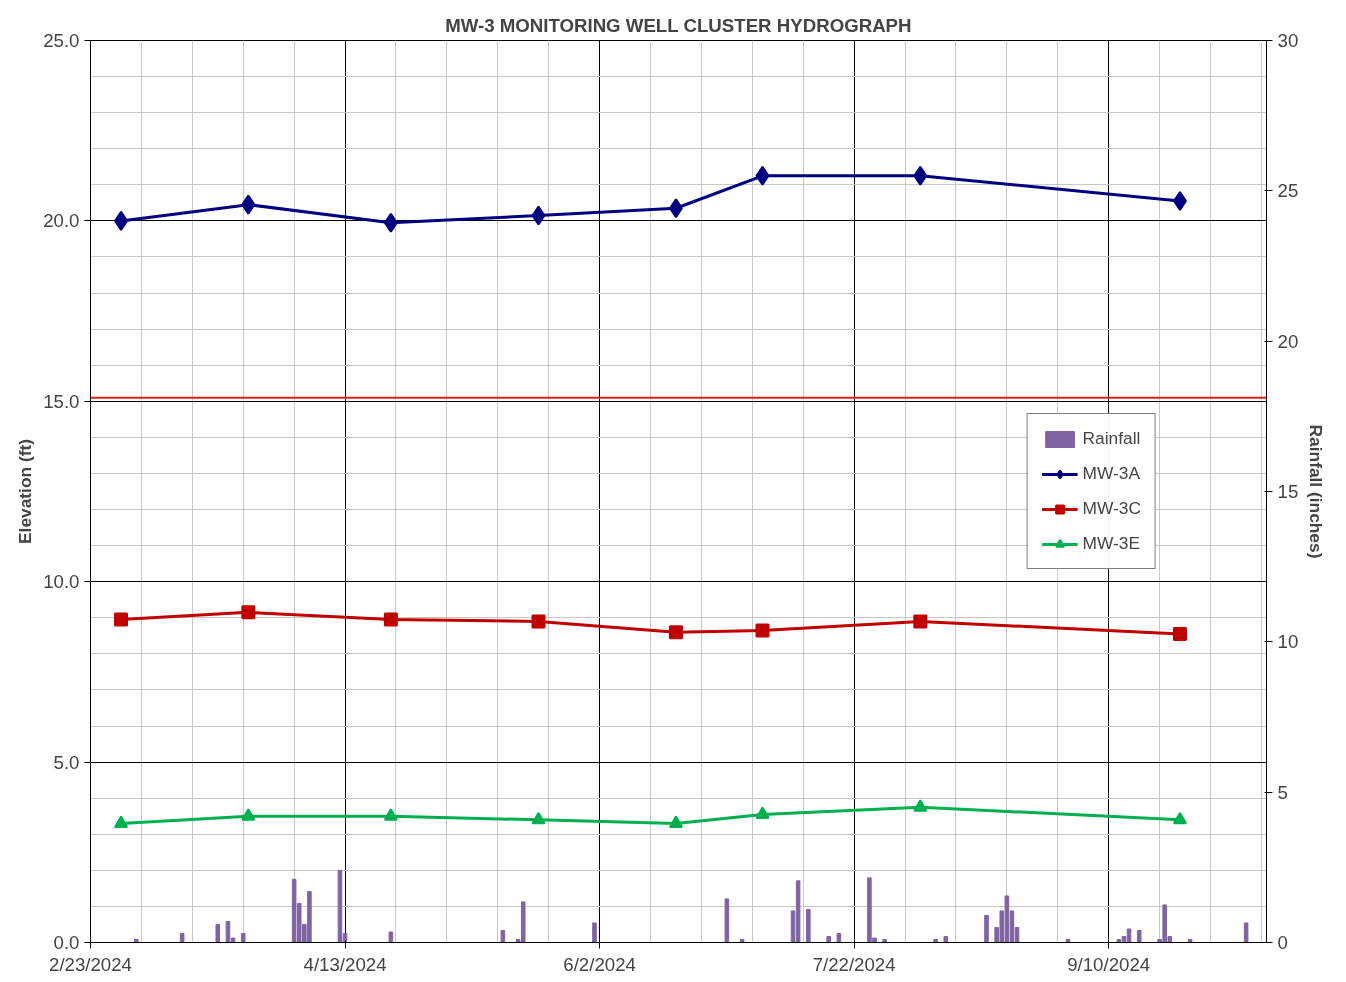 This screenshot has width=1346, height=982. I want to click on y-axis-title: Elevation (ft), so click(25, 491).